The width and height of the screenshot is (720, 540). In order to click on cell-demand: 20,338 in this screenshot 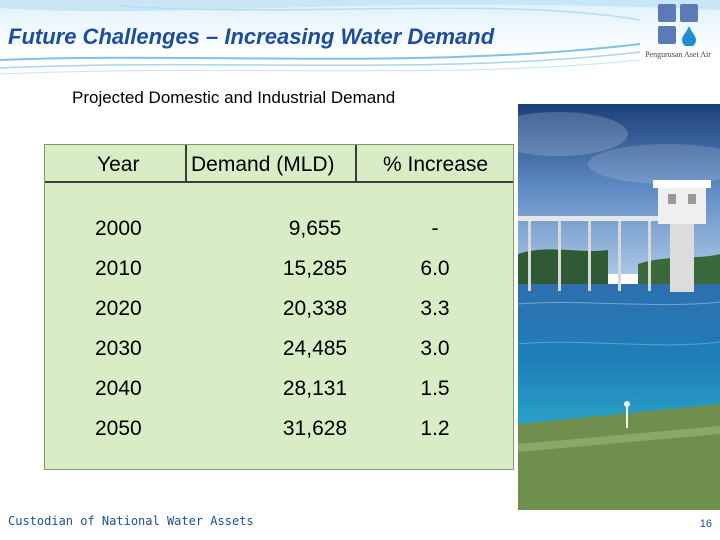, I will do `click(315, 308)`.